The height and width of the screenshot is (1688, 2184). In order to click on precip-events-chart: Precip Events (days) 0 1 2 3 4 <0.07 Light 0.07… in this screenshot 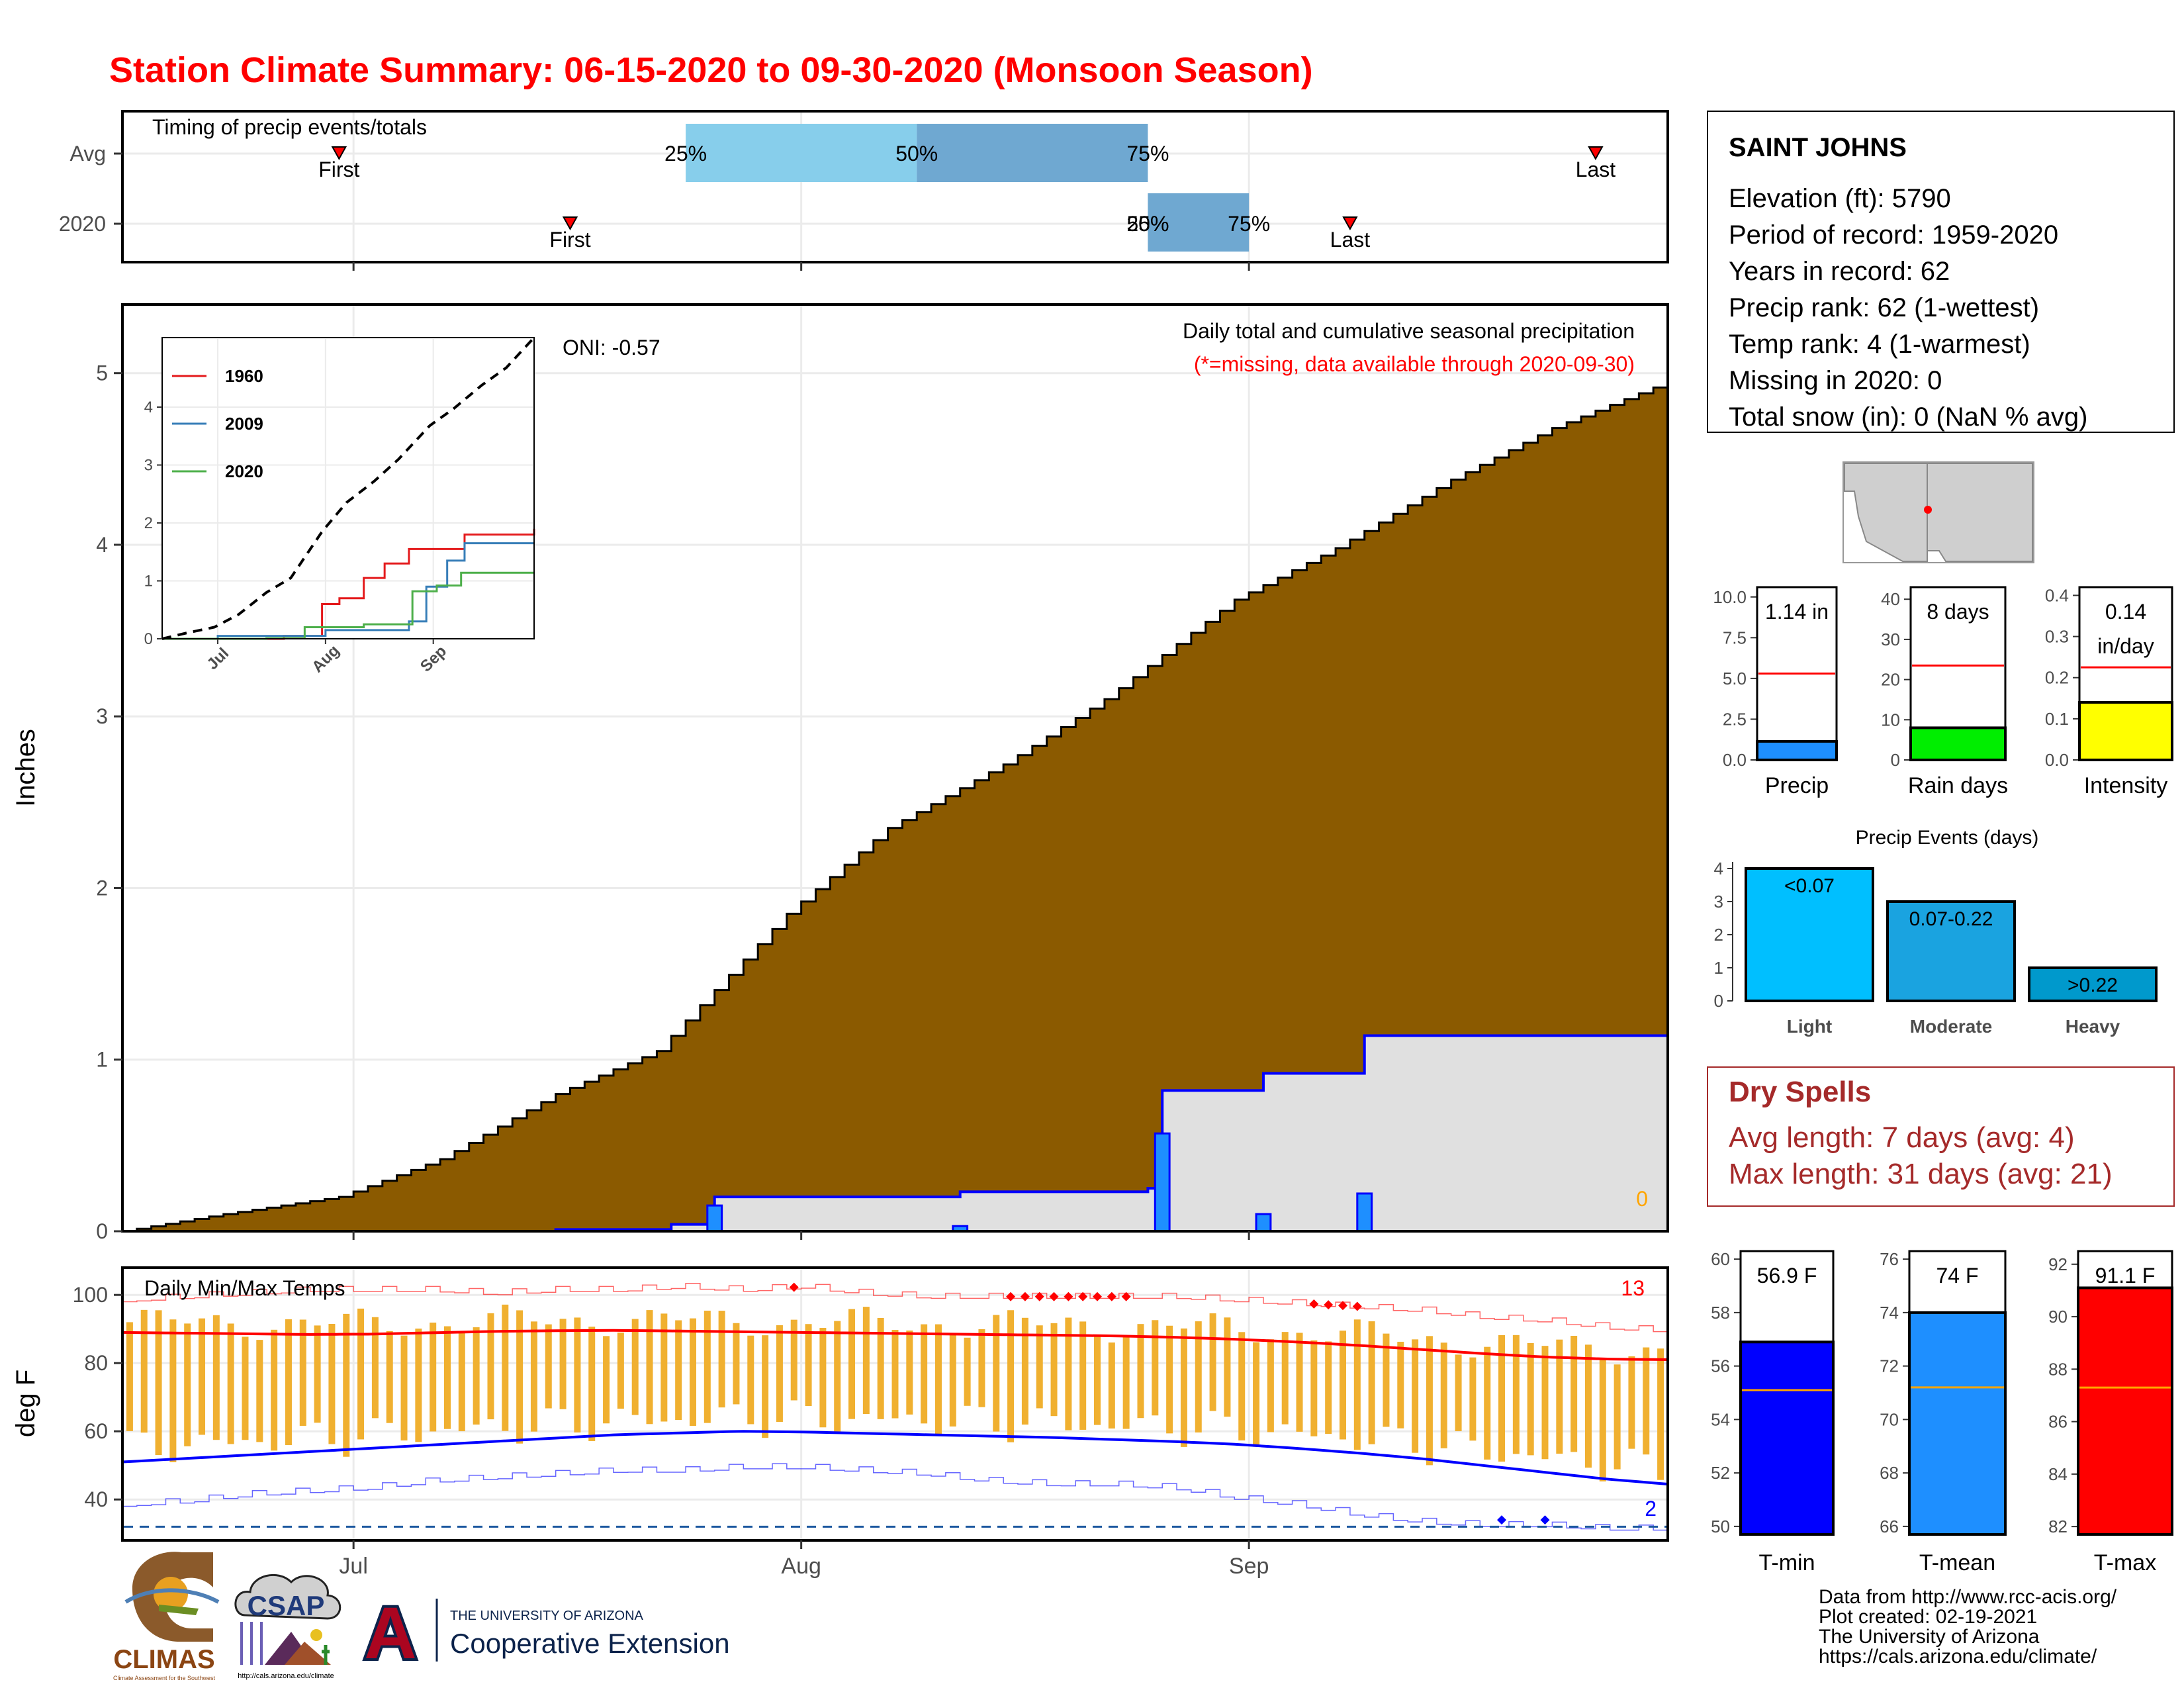, I will do `click(1936, 932)`.